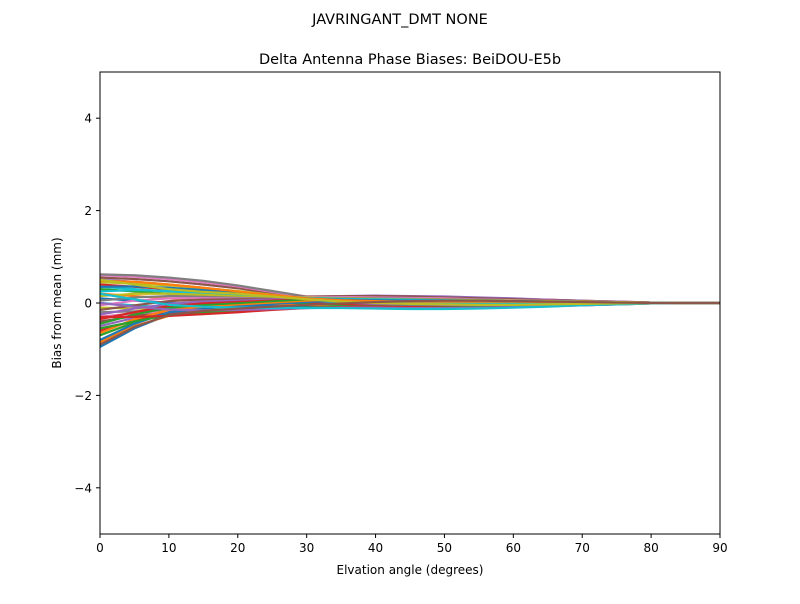  Describe the element at coordinates (375, 548) in the screenshot. I see `x-tick-label: 40` at that location.